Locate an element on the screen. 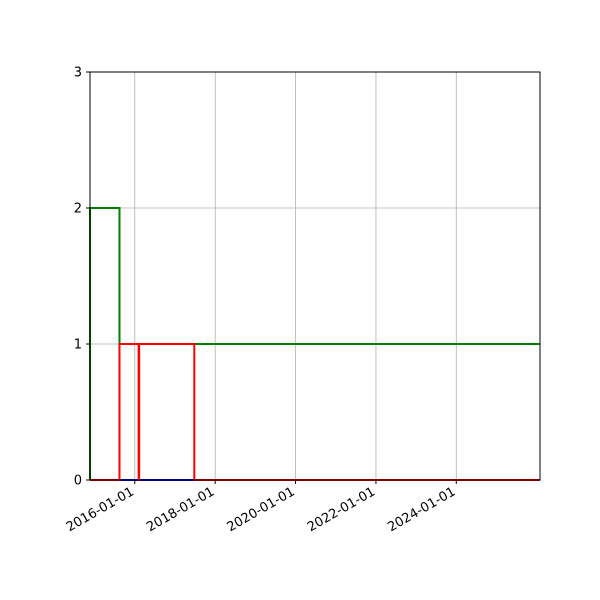 The height and width of the screenshot is (600, 600). x-tick-label: 2020-01-01 is located at coordinates (261, 509).